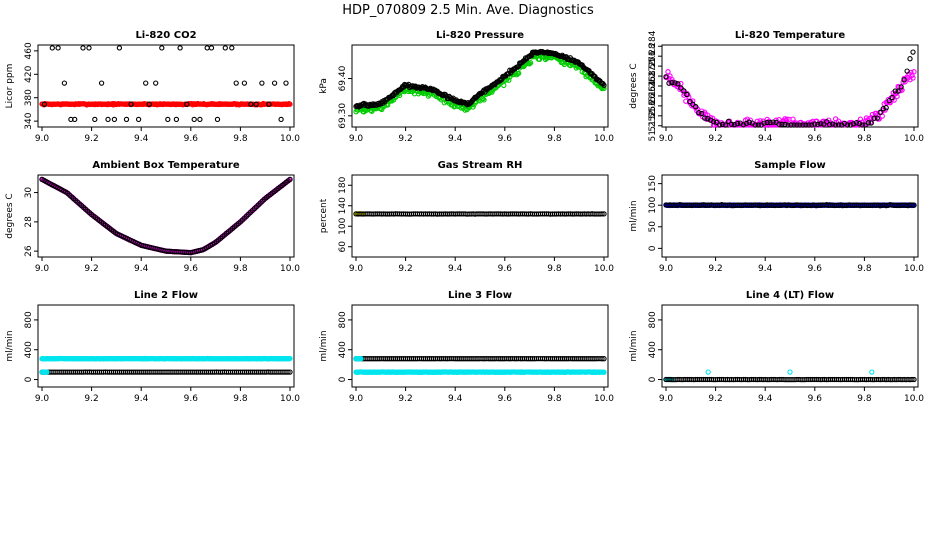  I want to click on x-tick-label: 9.6, so click(191, 399).